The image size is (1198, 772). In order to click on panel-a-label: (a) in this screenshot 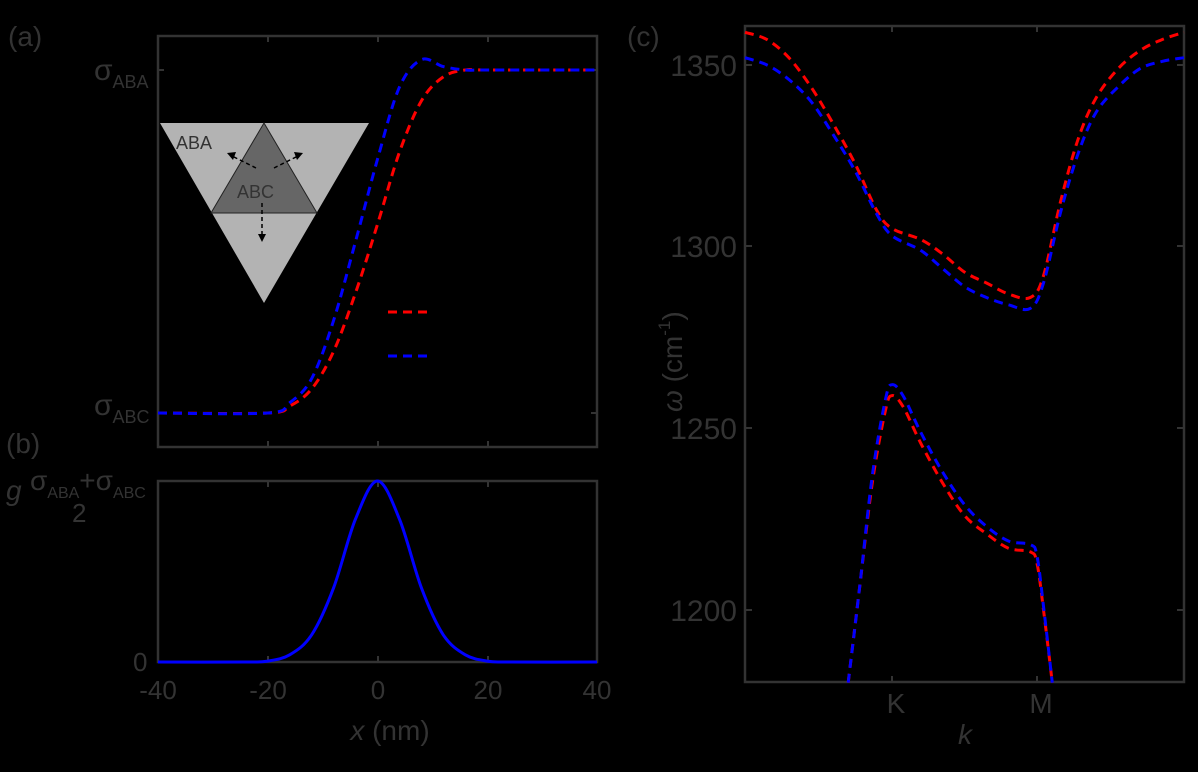, I will do `click(25, 36)`.